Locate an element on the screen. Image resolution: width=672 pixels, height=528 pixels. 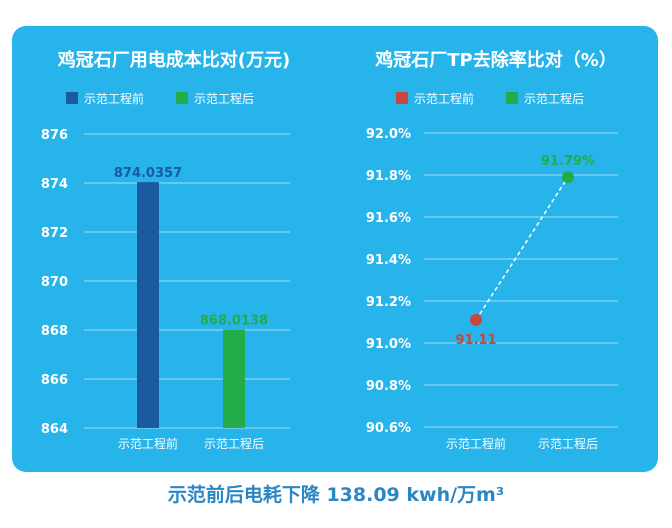
y-tick-label: 866 is located at coordinates (54, 380).